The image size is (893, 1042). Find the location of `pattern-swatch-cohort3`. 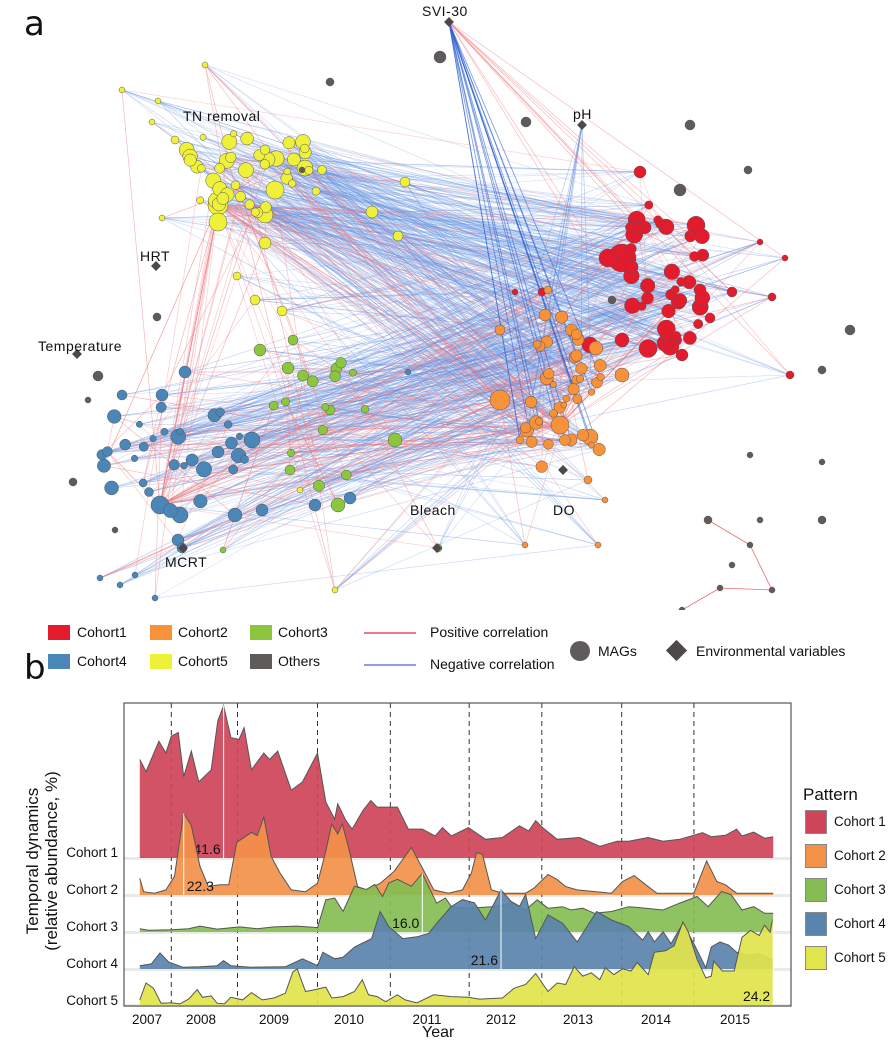

pattern-swatch-cohort3 is located at coordinates (816, 890).